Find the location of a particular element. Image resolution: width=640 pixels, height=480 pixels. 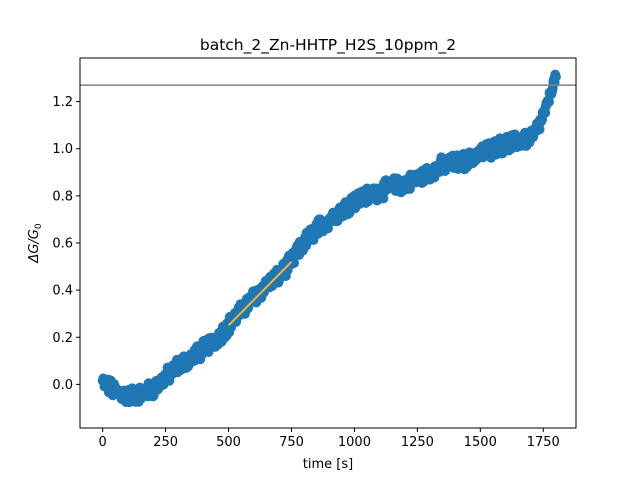

y-axis-label: ΔG/G0 is located at coordinates (35, 243).